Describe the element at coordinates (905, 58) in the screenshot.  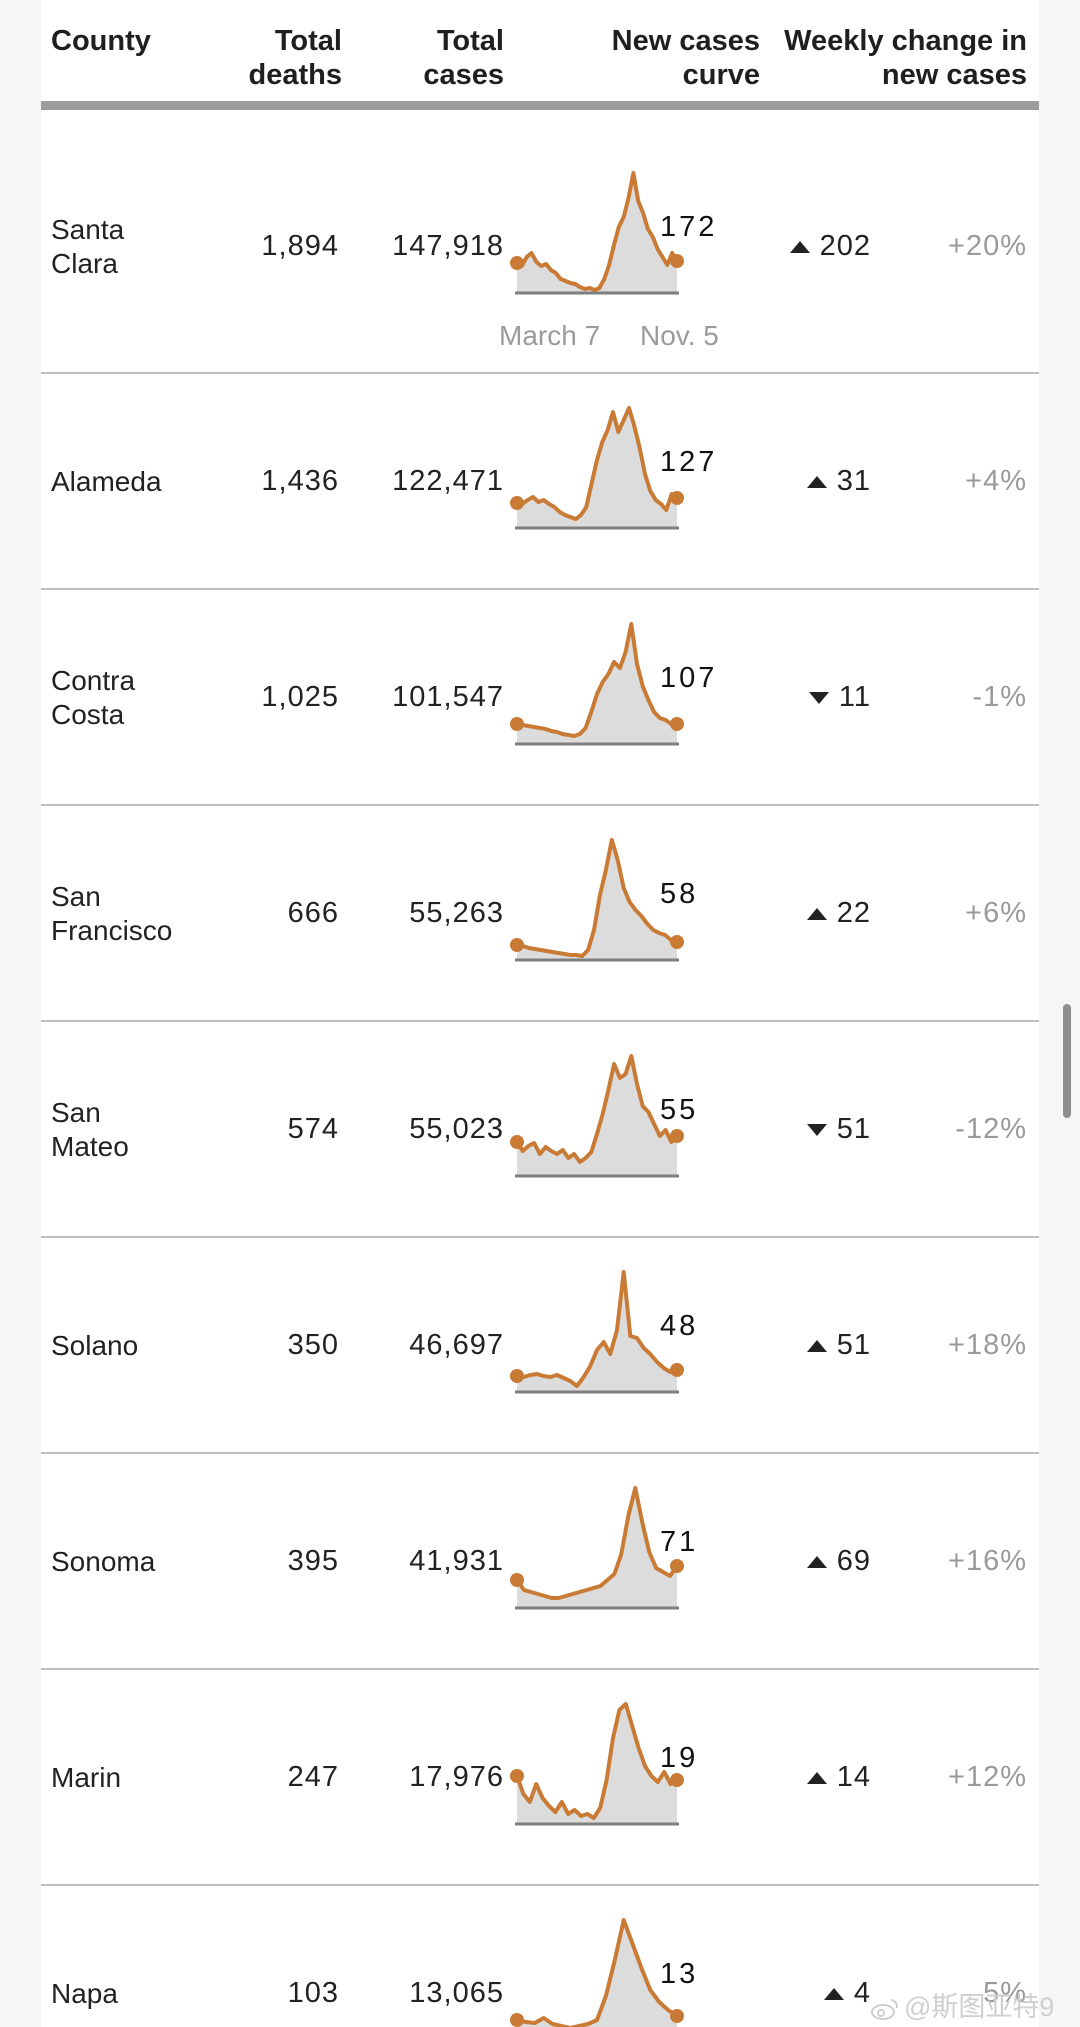
I see `header-weekly-change: Weekly change in new cases` at that location.